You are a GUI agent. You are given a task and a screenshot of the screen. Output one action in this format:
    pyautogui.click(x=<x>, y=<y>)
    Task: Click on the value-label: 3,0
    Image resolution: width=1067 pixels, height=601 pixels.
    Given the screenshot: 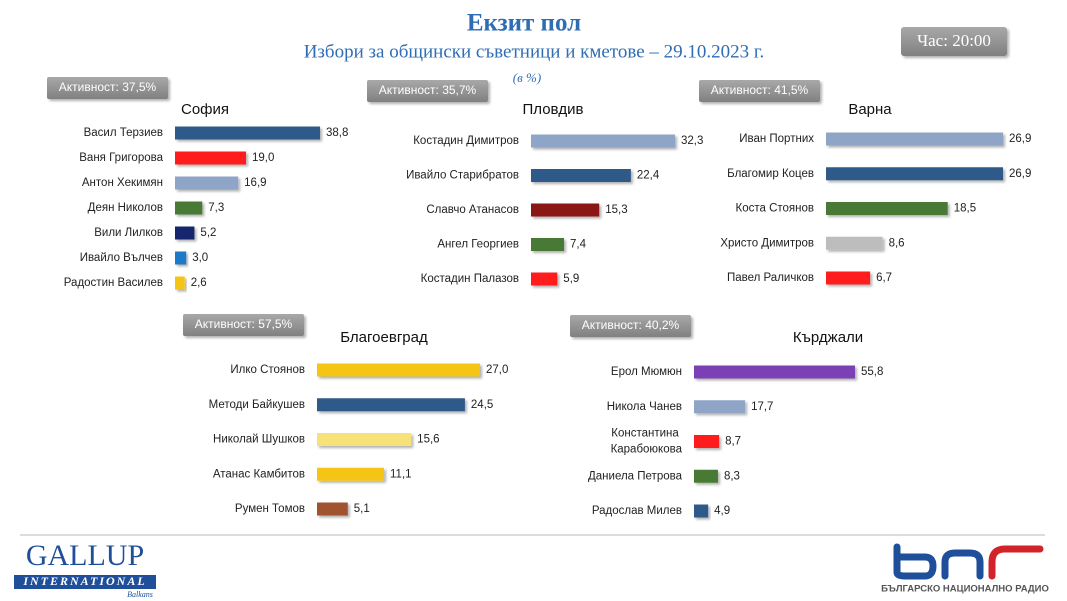 What is the action you would take?
    pyautogui.click(x=200, y=258)
    